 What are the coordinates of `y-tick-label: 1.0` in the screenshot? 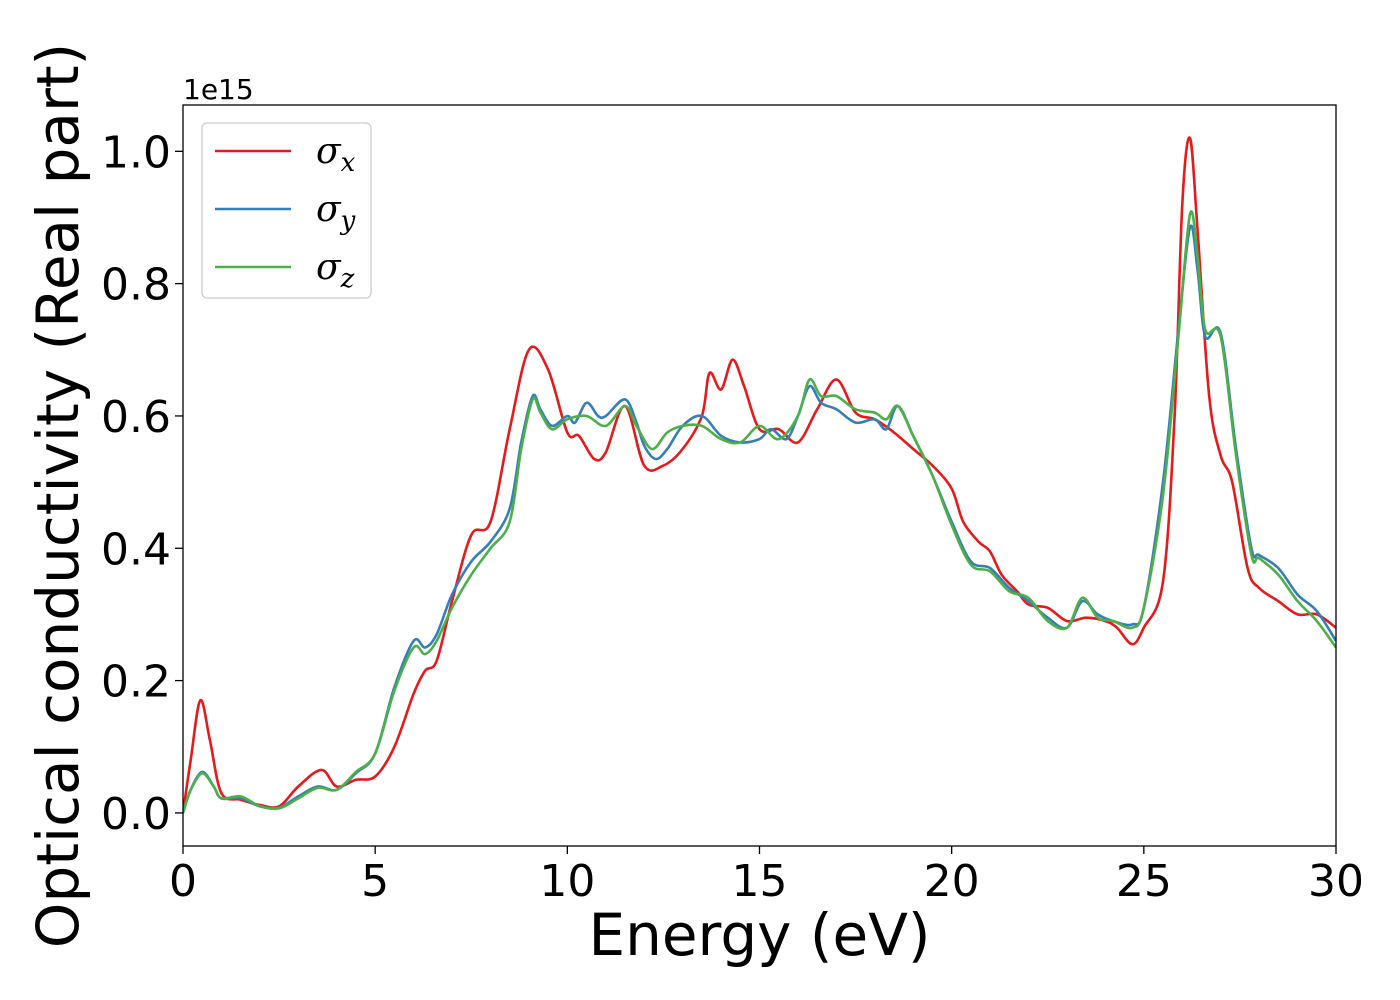 It's located at (136, 152).